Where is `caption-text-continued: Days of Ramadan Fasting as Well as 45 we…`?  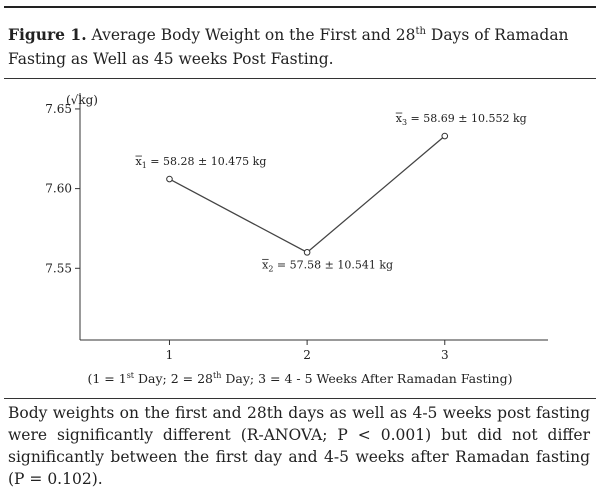 caption-text-continued: Days of Ramadan Fasting as Well as 45 we… is located at coordinates (288, 47).